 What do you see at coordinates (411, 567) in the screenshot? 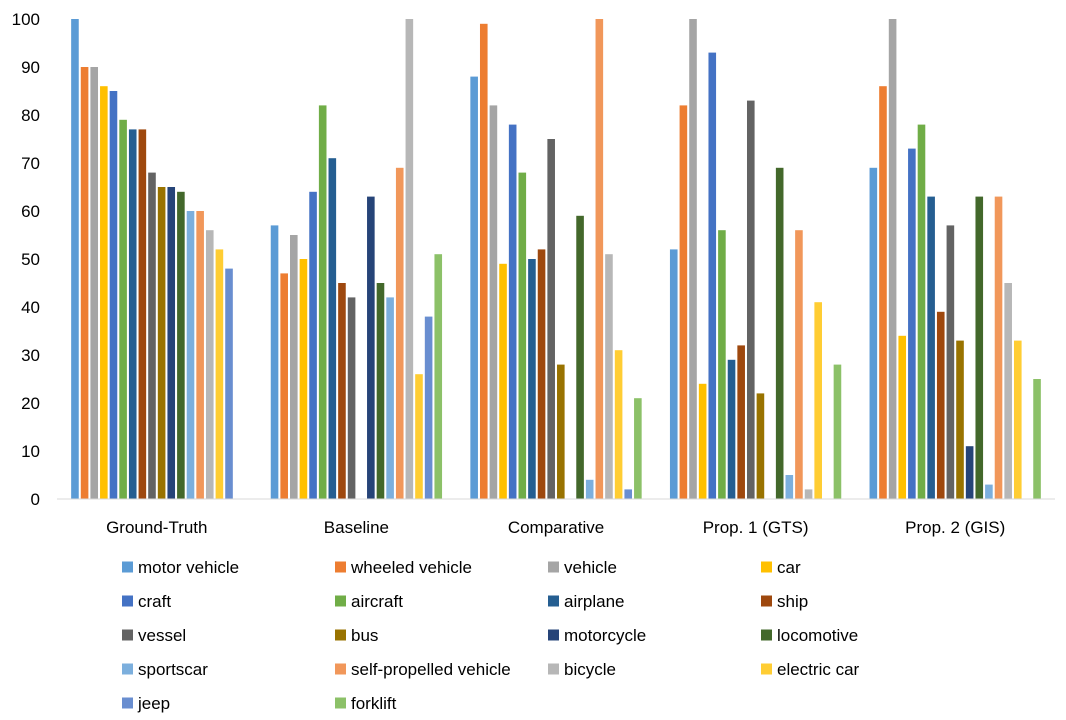
I see `legend-label: wheeled vehicle` at bounding box center [411, 567].